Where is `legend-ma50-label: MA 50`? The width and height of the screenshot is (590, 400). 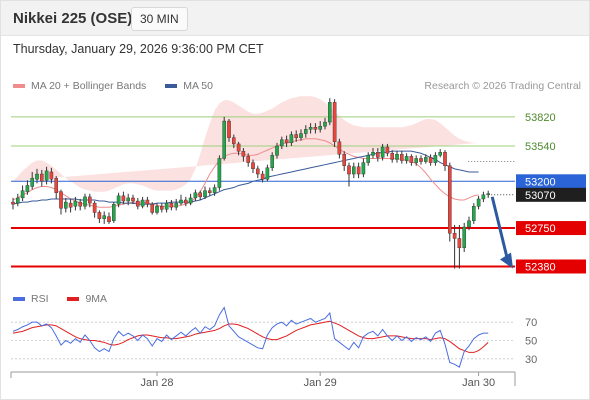 legend-ma50-label: MA 50 is located at coordinates (198, 86).